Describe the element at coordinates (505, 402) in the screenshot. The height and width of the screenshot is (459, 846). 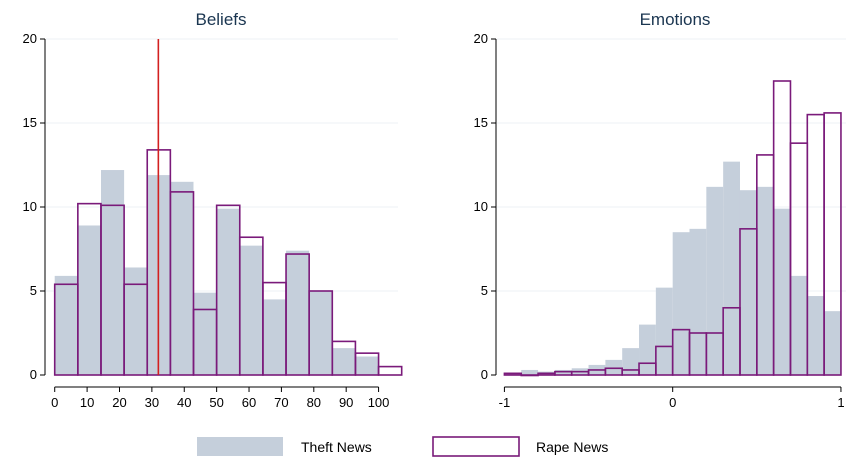
I see `x-tick-label: -1` at that location.